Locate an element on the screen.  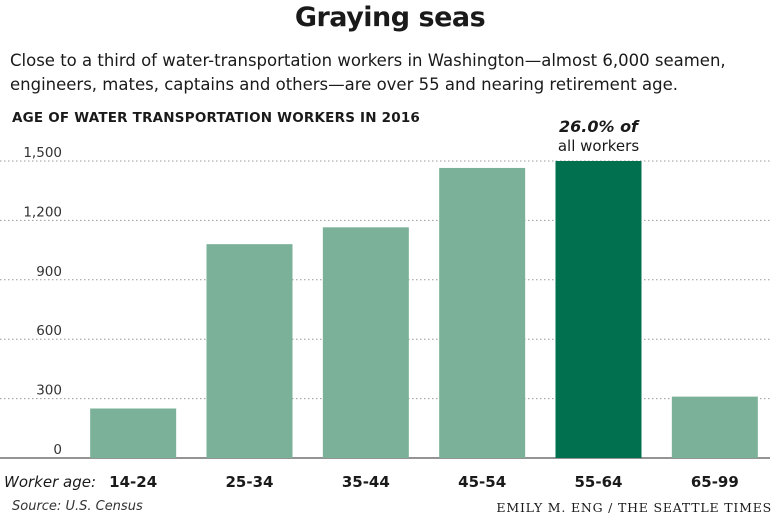
y-tick-label: 600 is located at coordinates (49, 331).